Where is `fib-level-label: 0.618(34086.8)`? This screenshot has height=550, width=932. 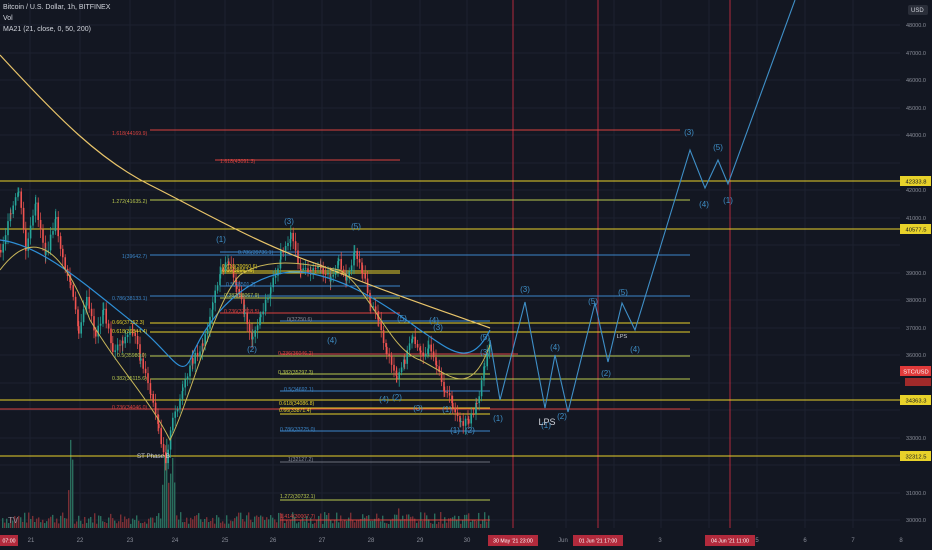 fib-level-label: 0.618(34086.8) is located at coordinates (296, 404).